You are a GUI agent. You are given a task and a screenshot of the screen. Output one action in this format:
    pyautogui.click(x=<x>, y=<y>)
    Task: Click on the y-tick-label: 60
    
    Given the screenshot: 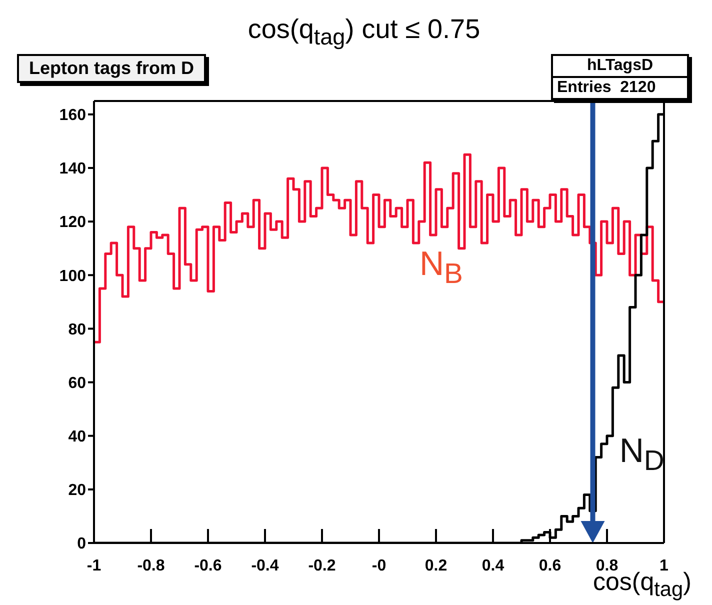 What is the action you would take?
    pyautogui.click(x=77, y=383)
    